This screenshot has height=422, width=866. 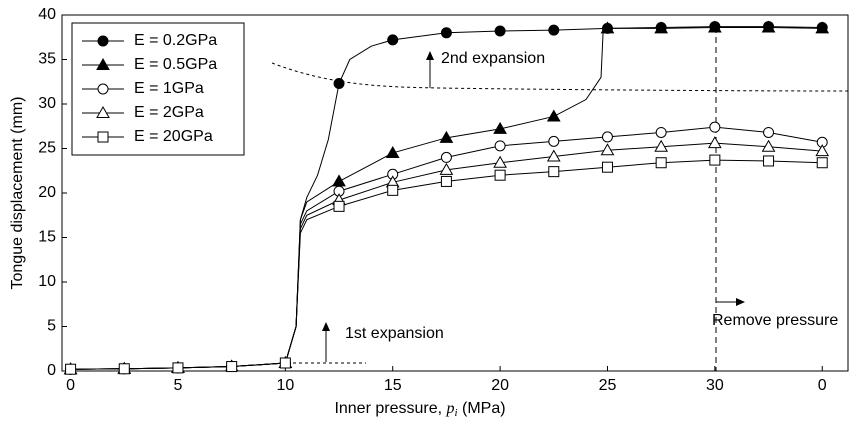 What do you see at coordinates (608, 385) in the screenshot?
I see `x-tick-label: 25` at bounding box center [608, 385].